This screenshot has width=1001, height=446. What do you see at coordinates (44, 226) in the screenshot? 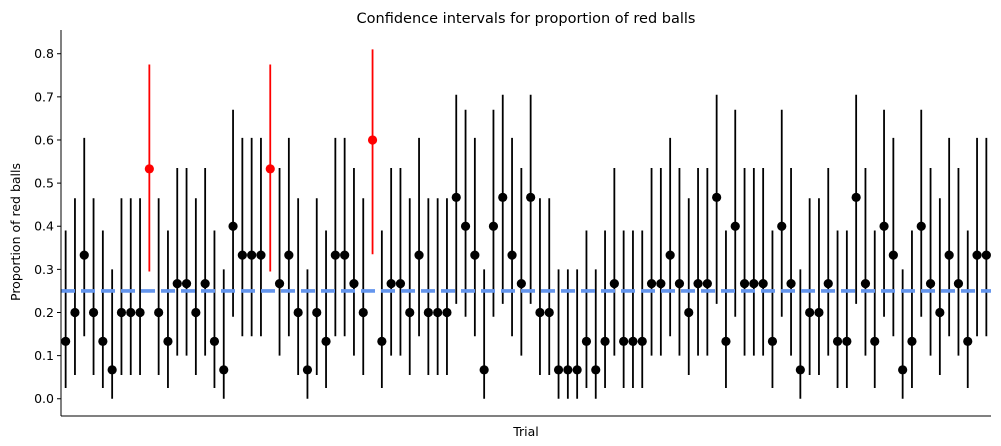
I see `y-tick-label: 0.4` at bounding box center [44, 226].